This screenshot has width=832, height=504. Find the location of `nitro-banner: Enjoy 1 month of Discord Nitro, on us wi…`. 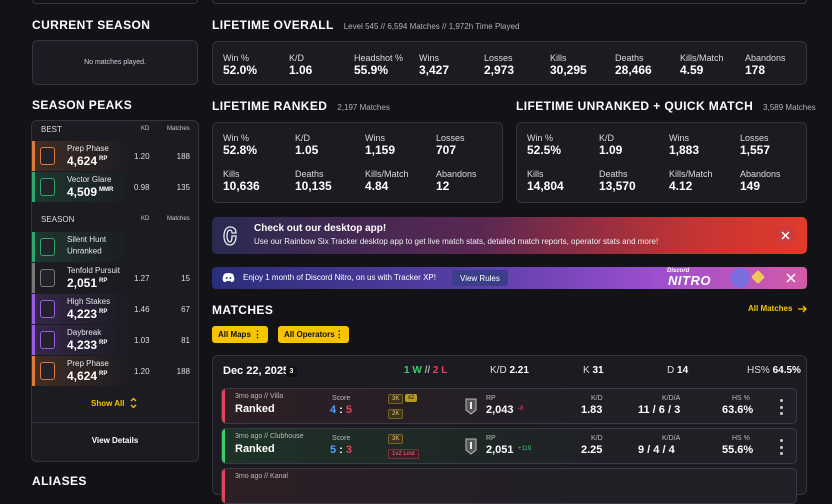

nitro-banner: Enjoy 1 month of Discord Nitro, on us wi… is located at coordinates (509, 278).